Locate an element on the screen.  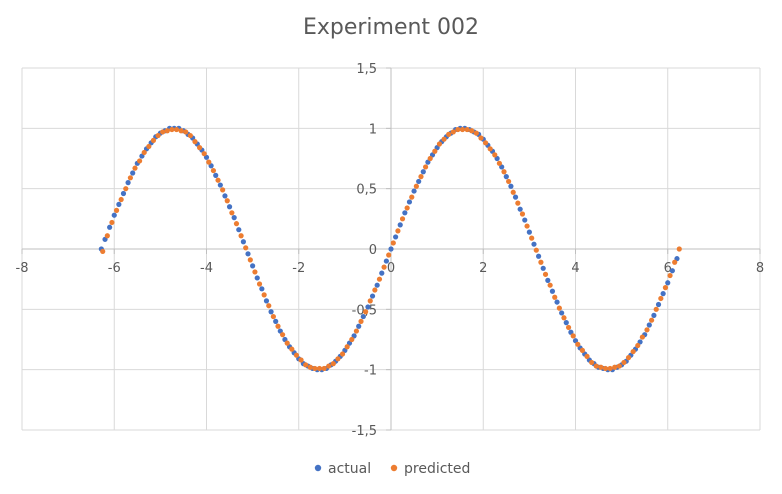
x-tick-label: -8 is located at coordinates (22, 268).